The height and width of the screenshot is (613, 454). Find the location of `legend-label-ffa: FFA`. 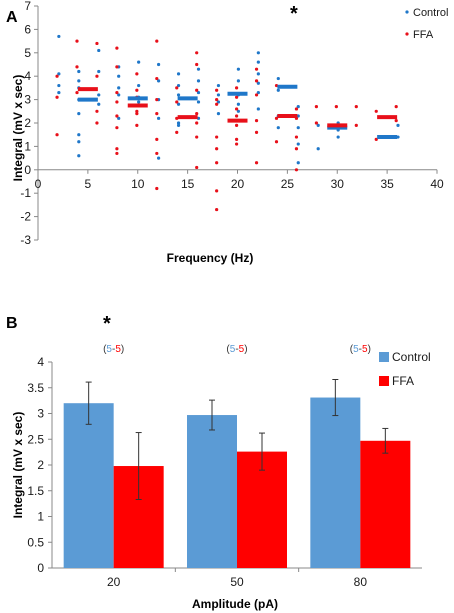

legend-label-ffa: FFA is located at coordinates (403, 381).